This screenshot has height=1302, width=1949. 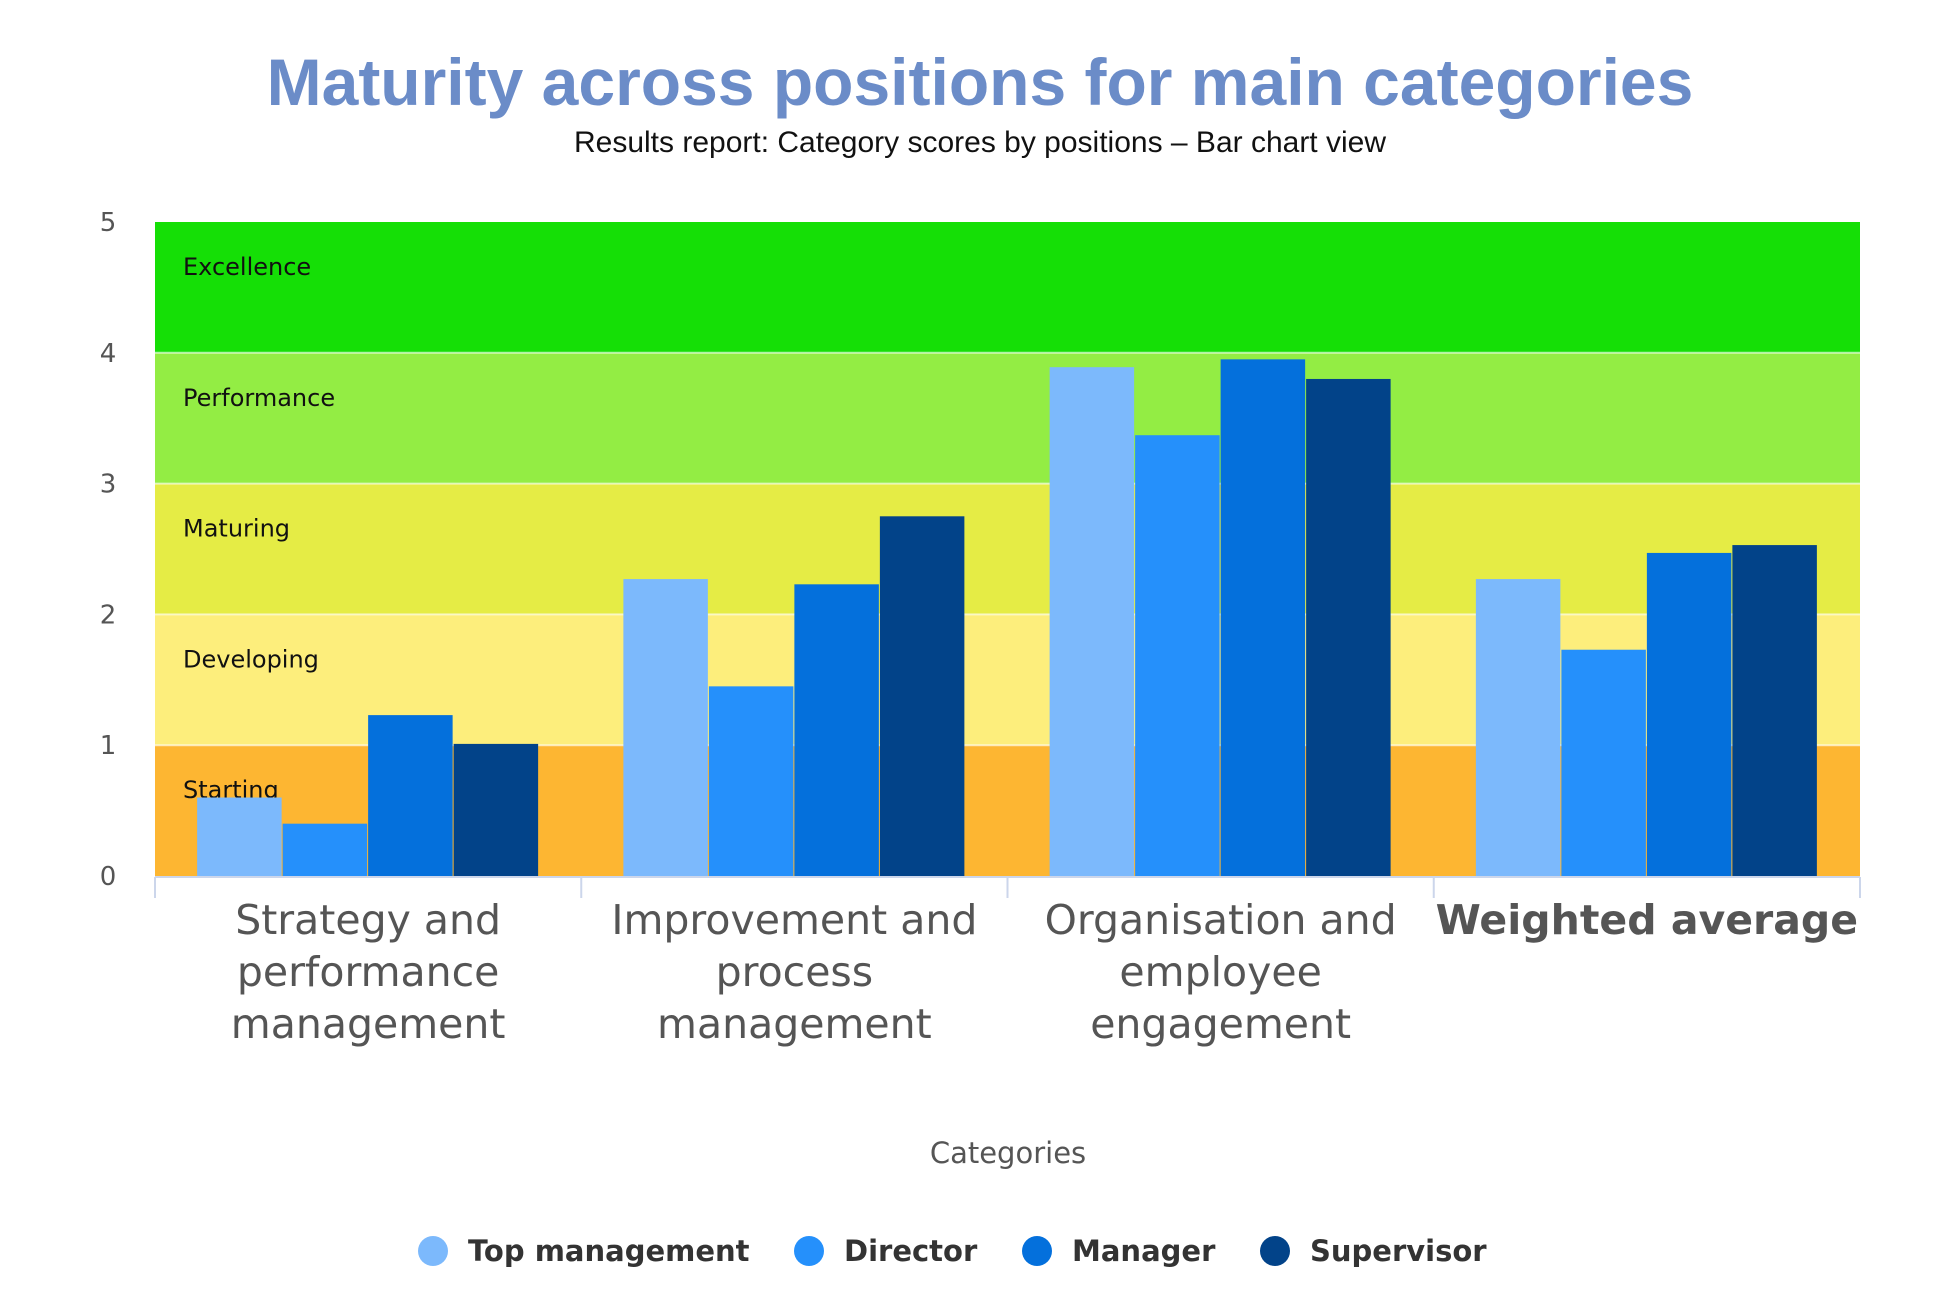 I want to click on legend: Top management Director Manager Supervisor, so click(x=974, y=1251).